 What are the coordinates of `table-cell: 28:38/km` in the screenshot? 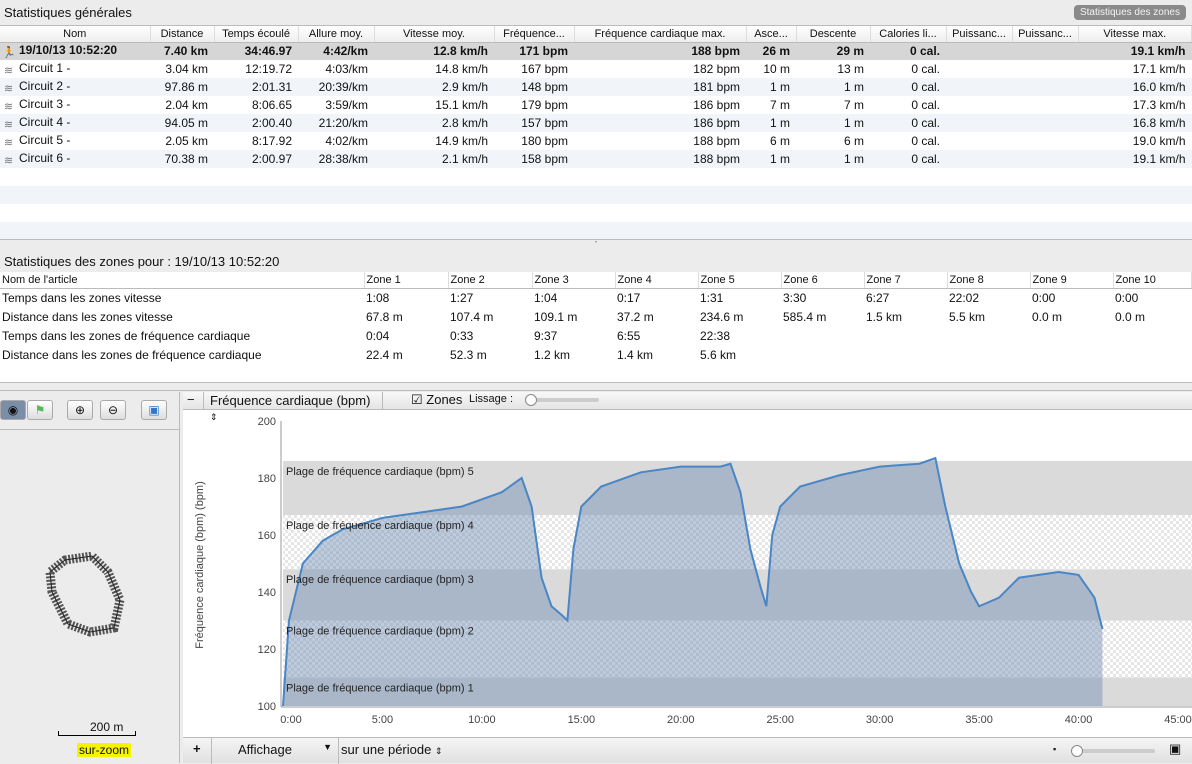 It's located at (336, 159).